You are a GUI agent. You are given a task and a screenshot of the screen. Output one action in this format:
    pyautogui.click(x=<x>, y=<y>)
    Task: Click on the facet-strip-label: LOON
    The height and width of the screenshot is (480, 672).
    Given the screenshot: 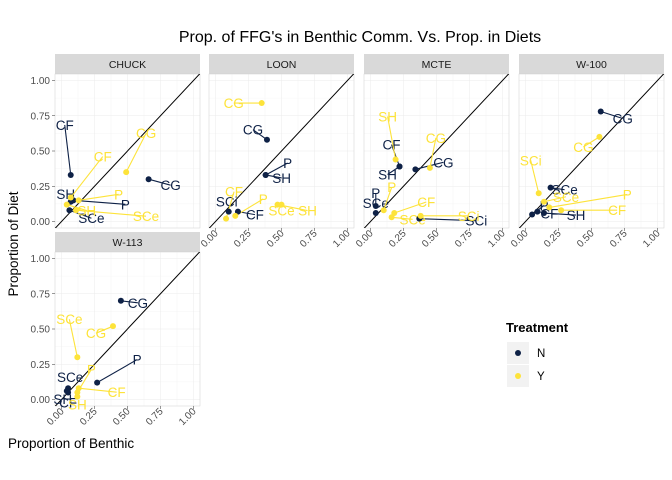 What is the action you would take?
    pyautogui.click(x=282, y=65)
    